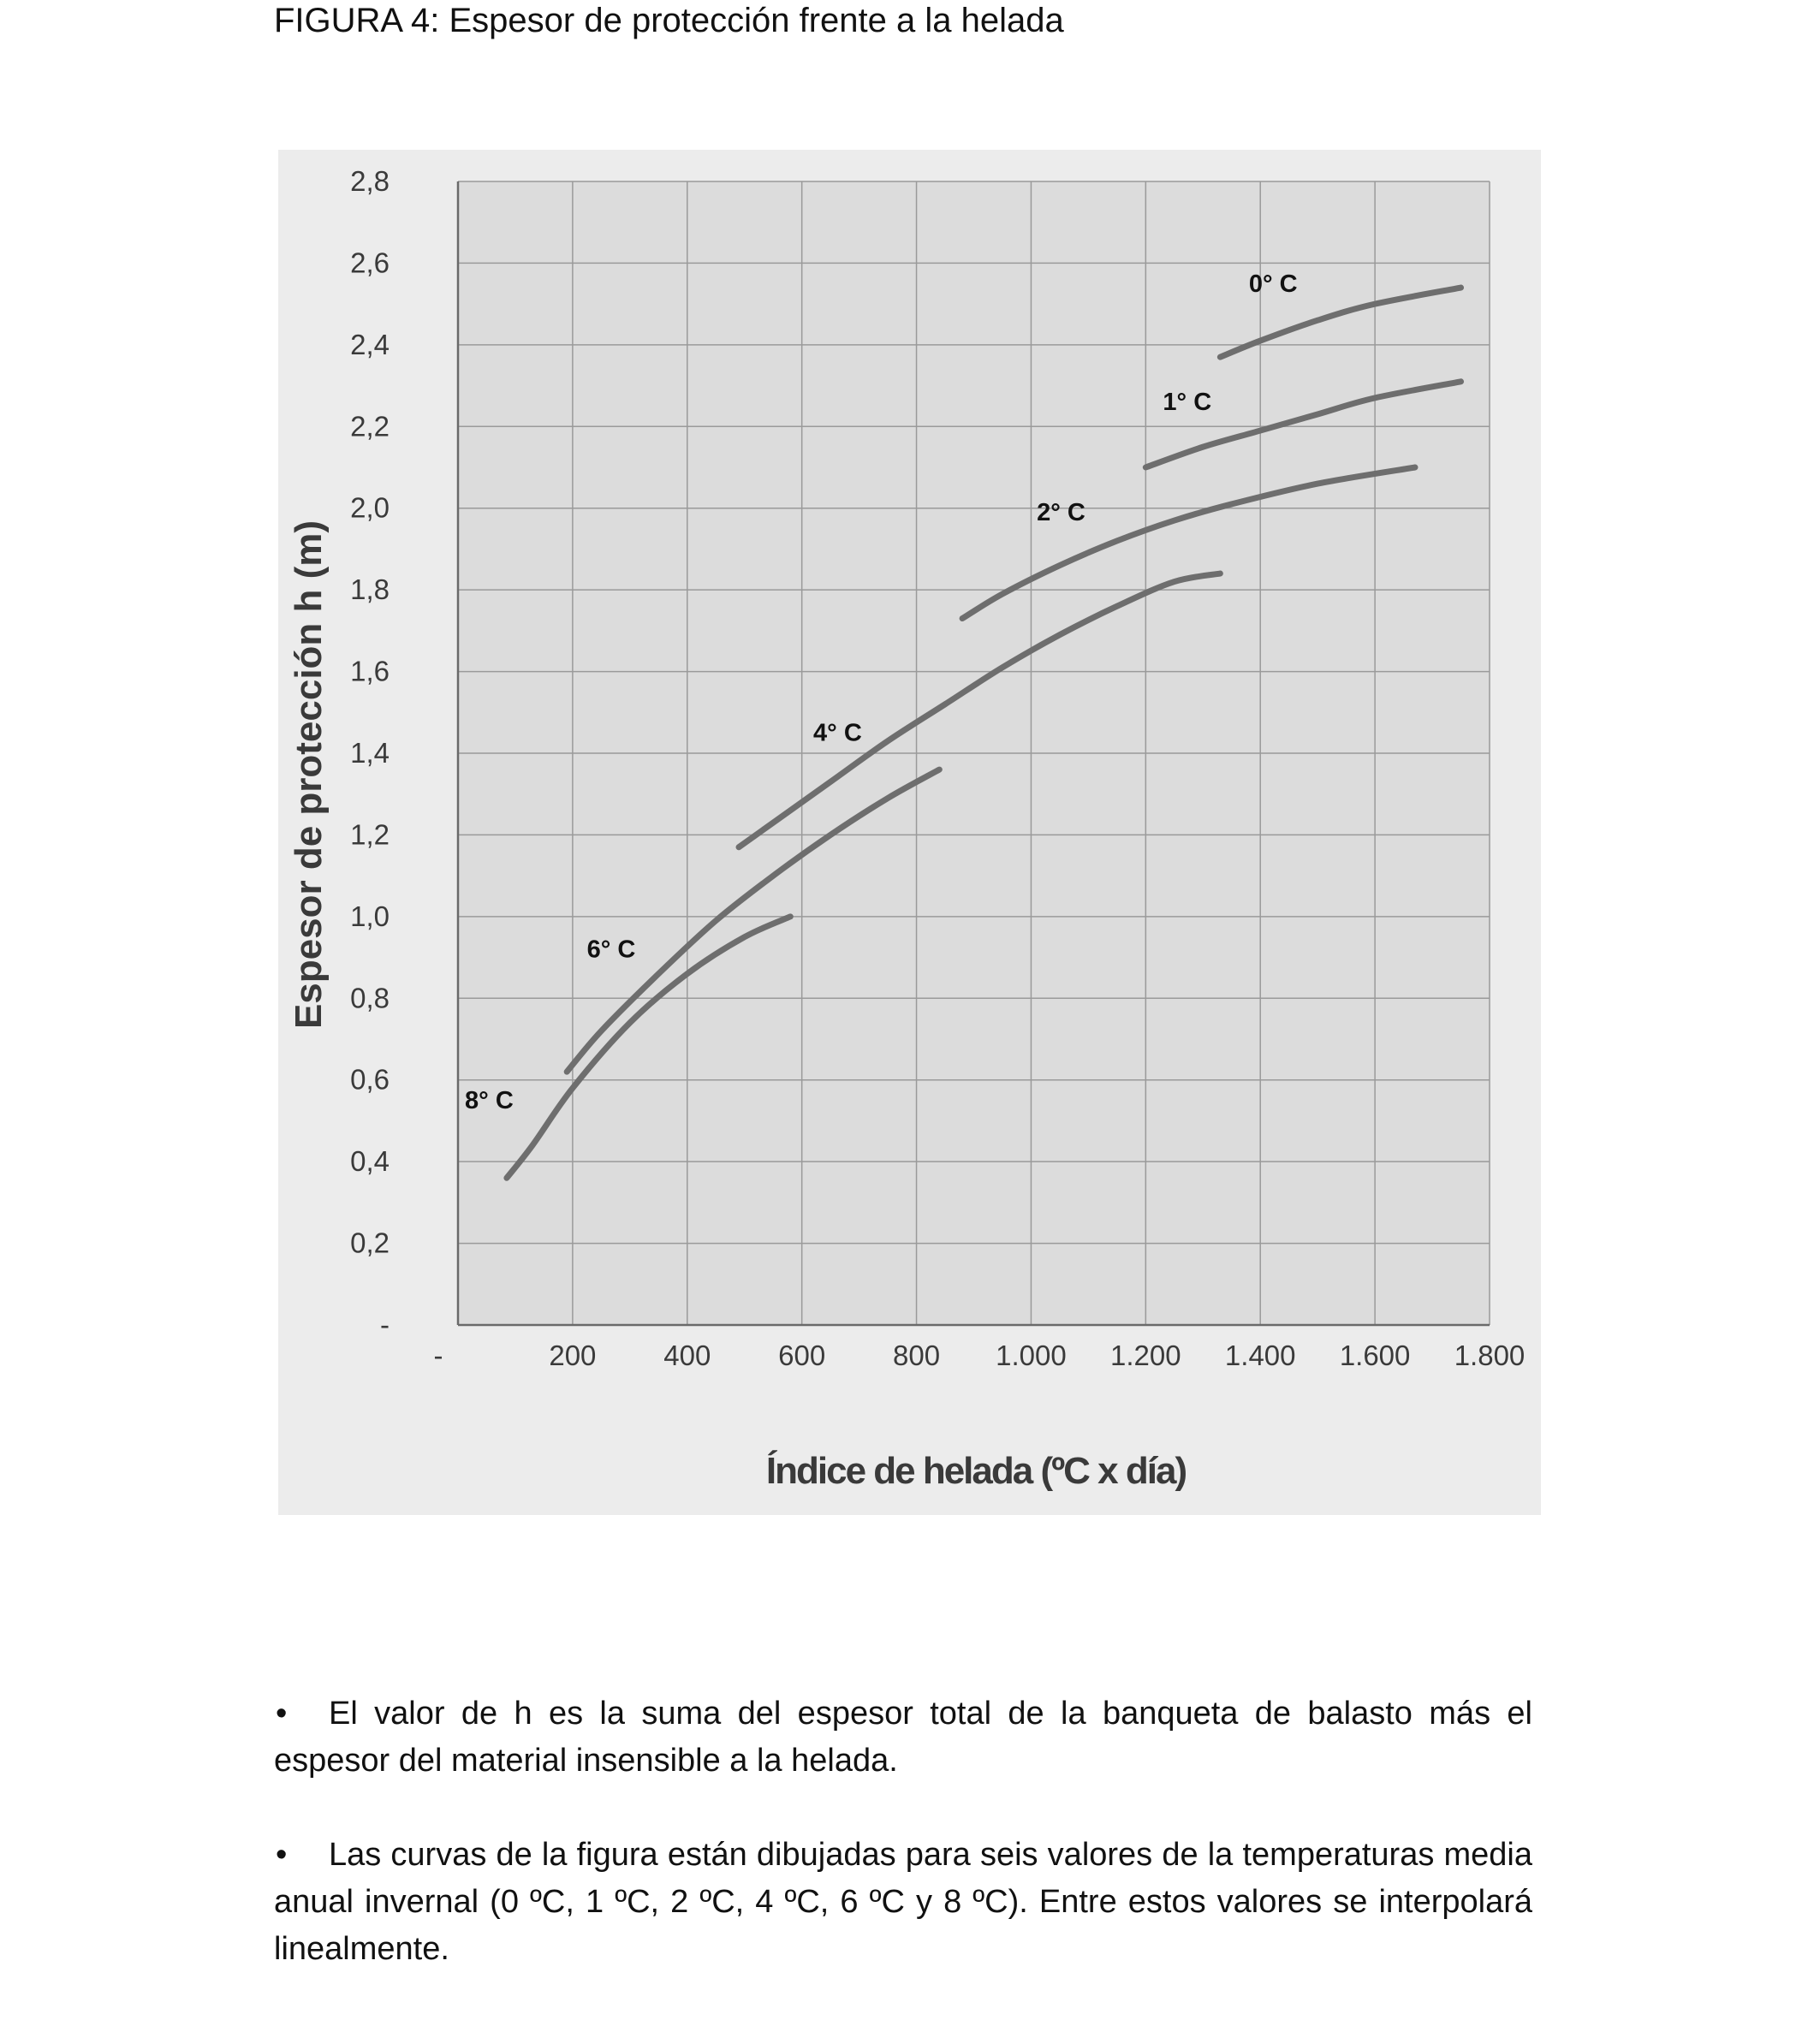 The height and width of the screenshot is (2020, 1820). Describe the element at coordinates (1490, 1355) in the screenshot. I see `x-tick-label: 1.800` at that location.